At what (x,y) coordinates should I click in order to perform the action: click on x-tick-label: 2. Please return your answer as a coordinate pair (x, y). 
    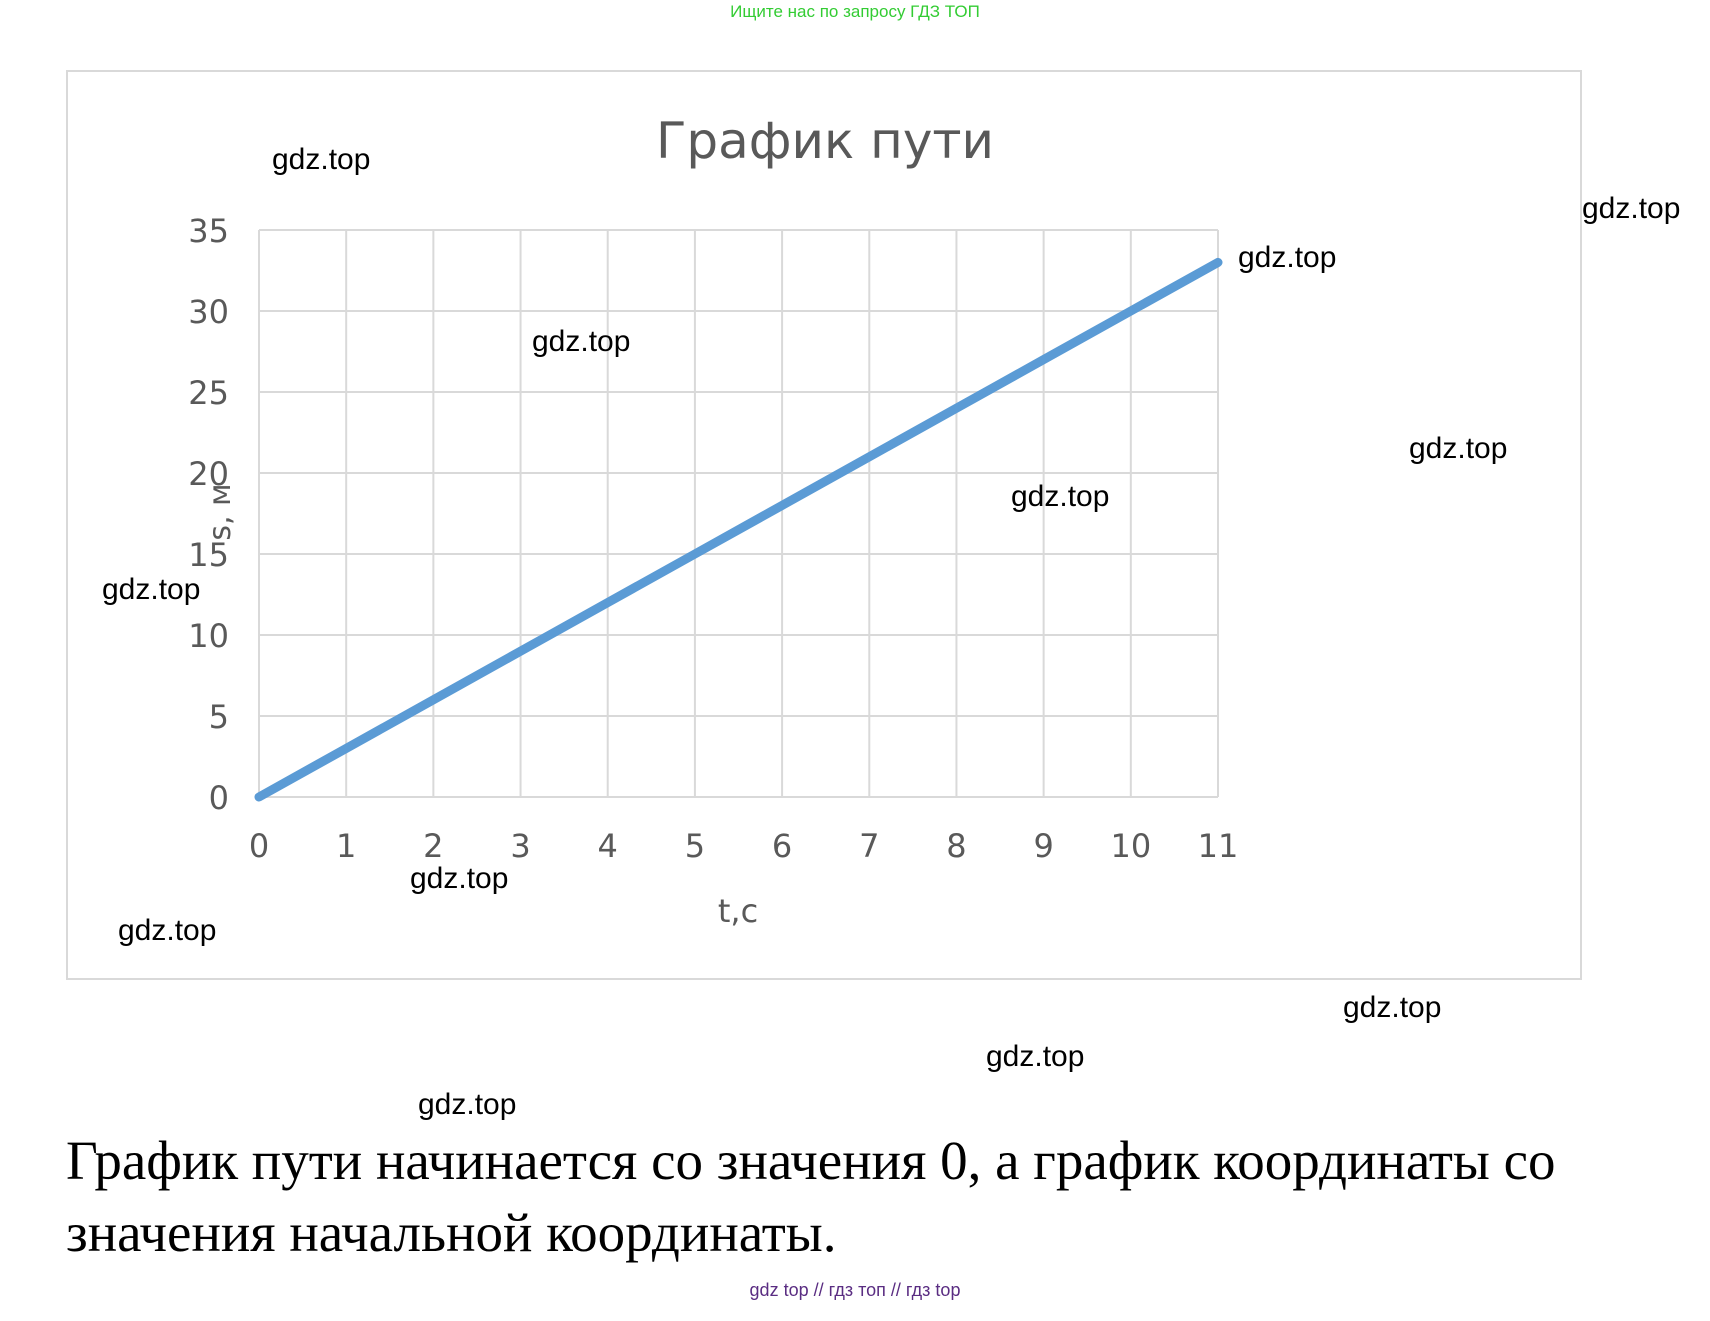
    Looking at the image, I should click on (433, 846).